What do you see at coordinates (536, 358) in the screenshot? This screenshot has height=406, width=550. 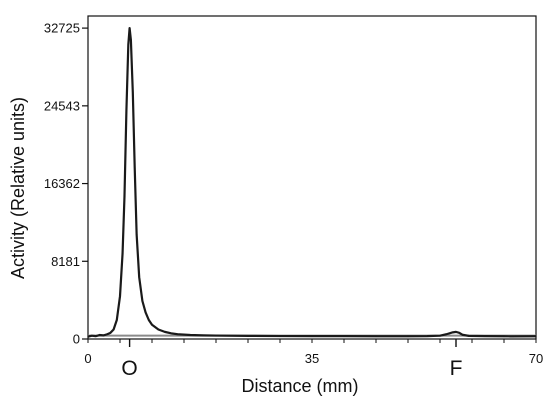 I see `x-tick-label: 70` at bounding box center [536, 358].